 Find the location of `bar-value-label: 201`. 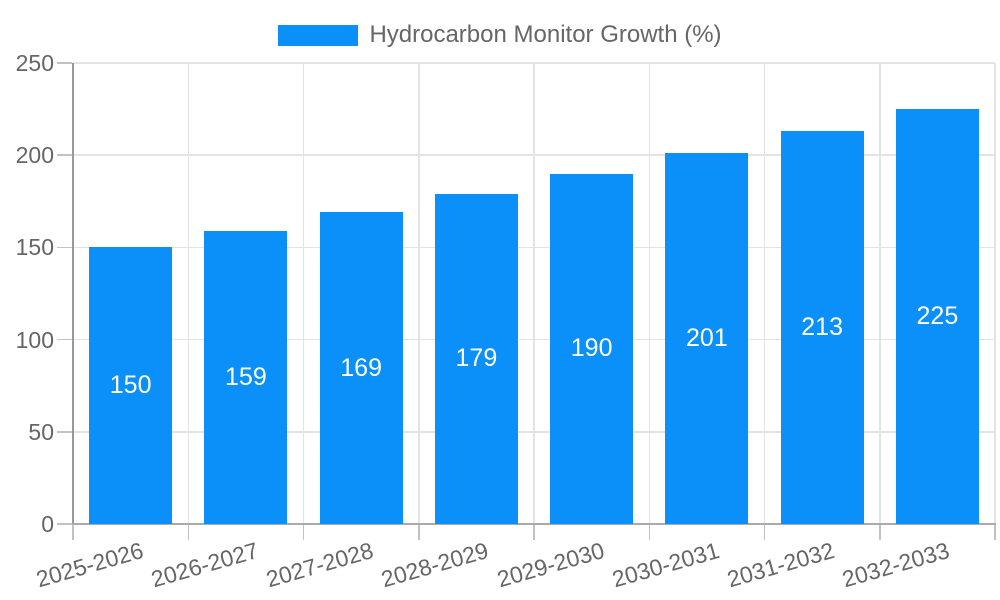

bar-value-label: 201 is located at coordinates (707, 338).